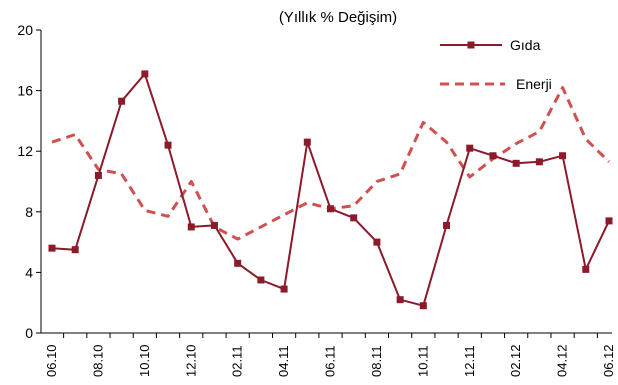  What do you see at coordinates (29, 272) in the screenshot?
I see `y-tick-label: 4` at bounding box center [29, 272].